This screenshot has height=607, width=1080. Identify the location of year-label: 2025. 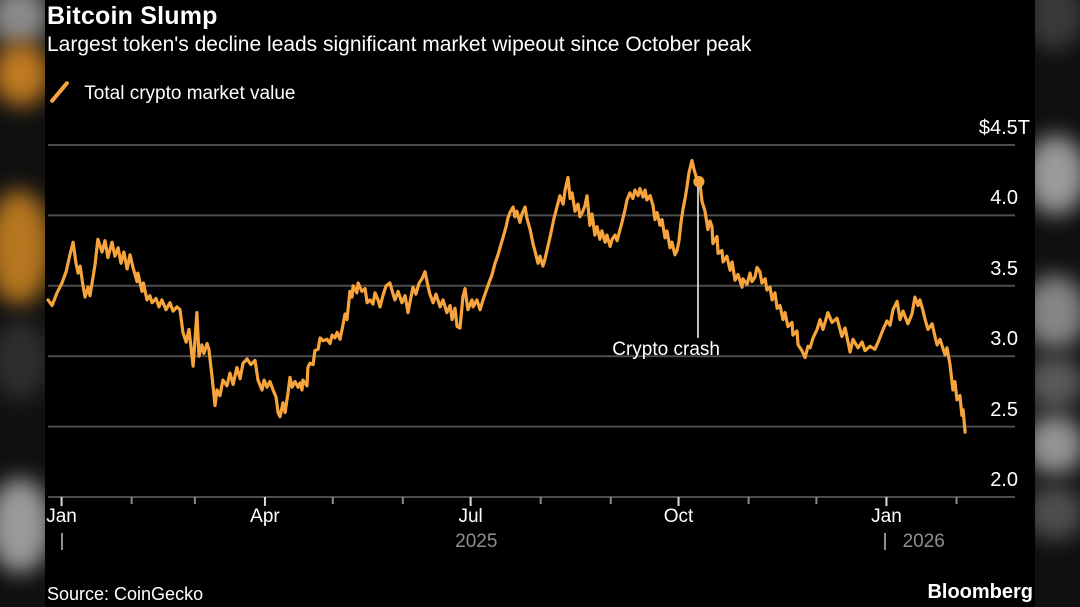
(476, 541).